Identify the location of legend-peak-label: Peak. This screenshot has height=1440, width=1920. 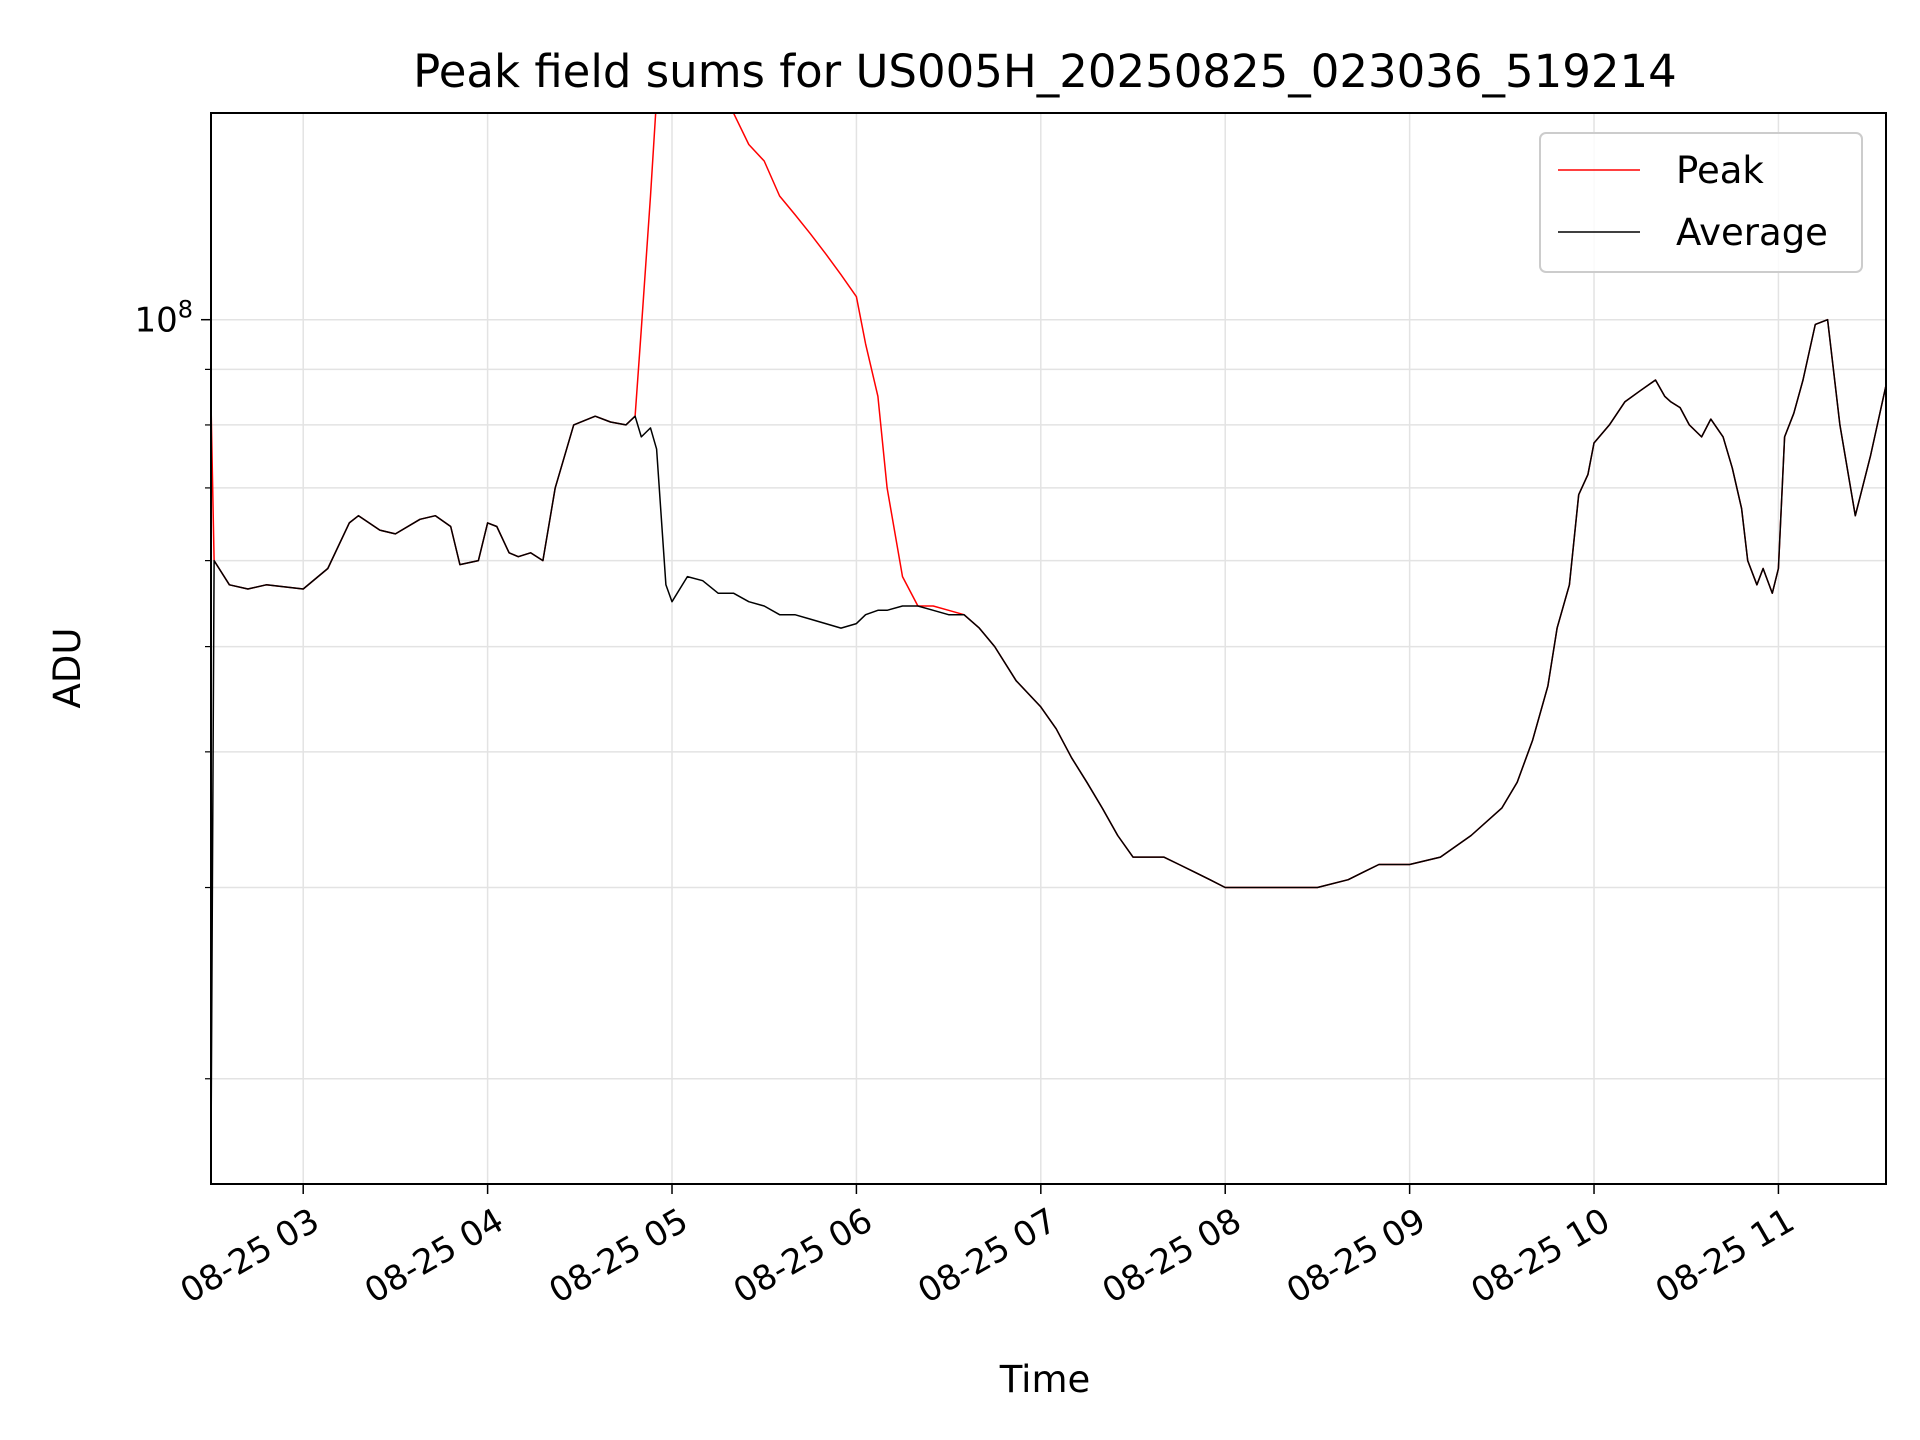
(1720, 170).